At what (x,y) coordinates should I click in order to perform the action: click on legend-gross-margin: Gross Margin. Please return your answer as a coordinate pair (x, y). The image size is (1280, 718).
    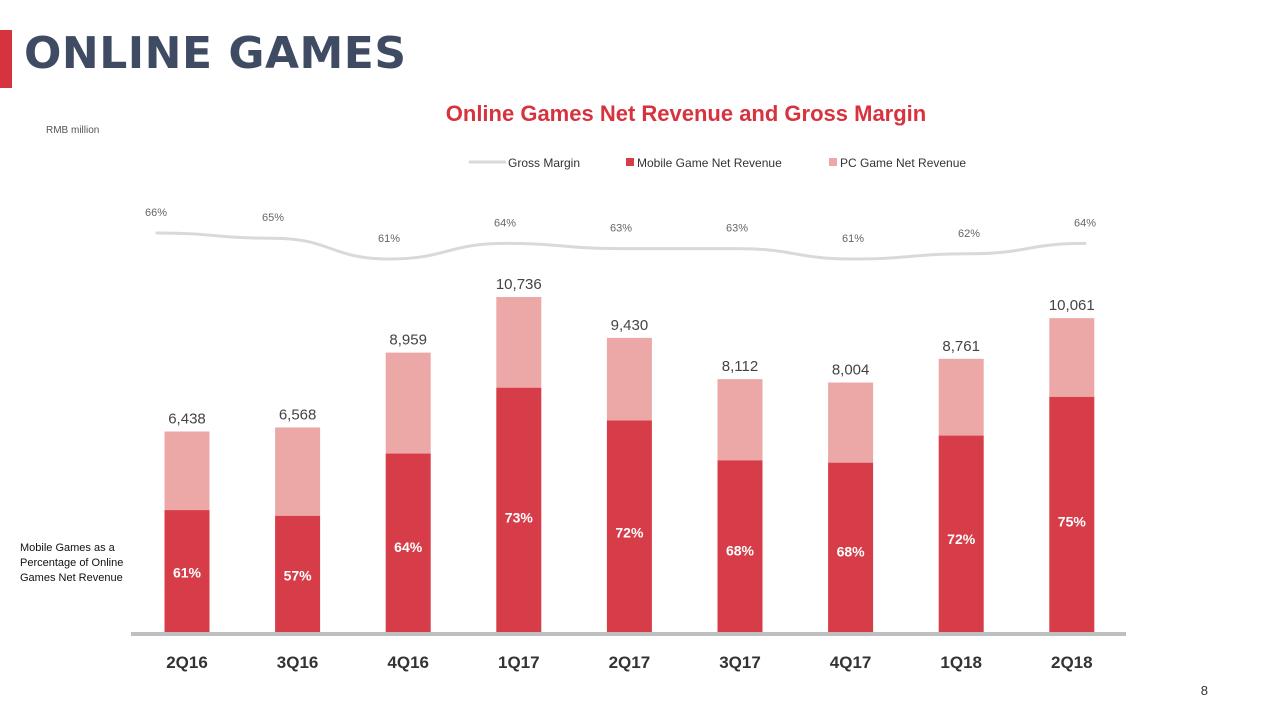
    Looking at the image, I should click on (544, 163).